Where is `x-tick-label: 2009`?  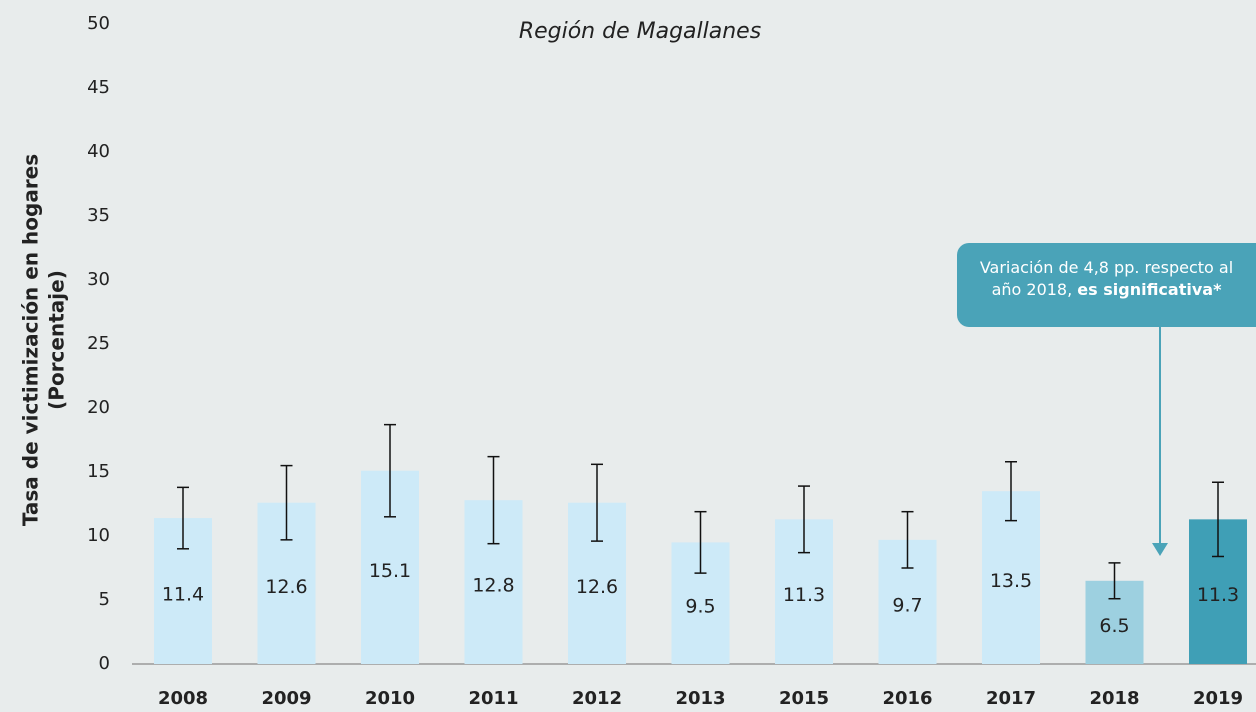
x-tick-label: 2009 is located at coordinates (286, 698).